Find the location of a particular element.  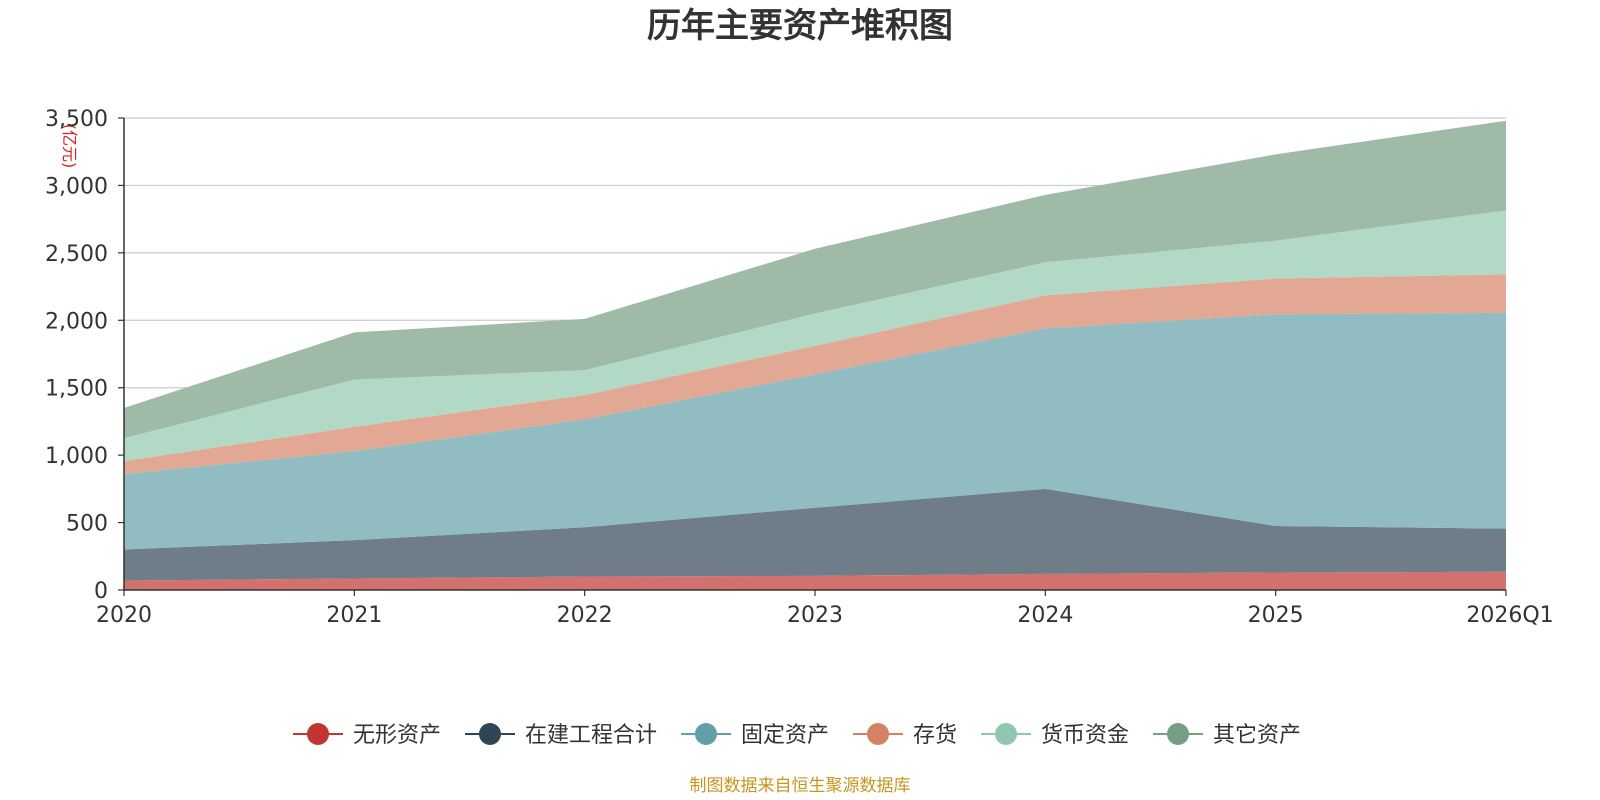

y-tick-label: 3,000 is located at coordinates (76, 186).